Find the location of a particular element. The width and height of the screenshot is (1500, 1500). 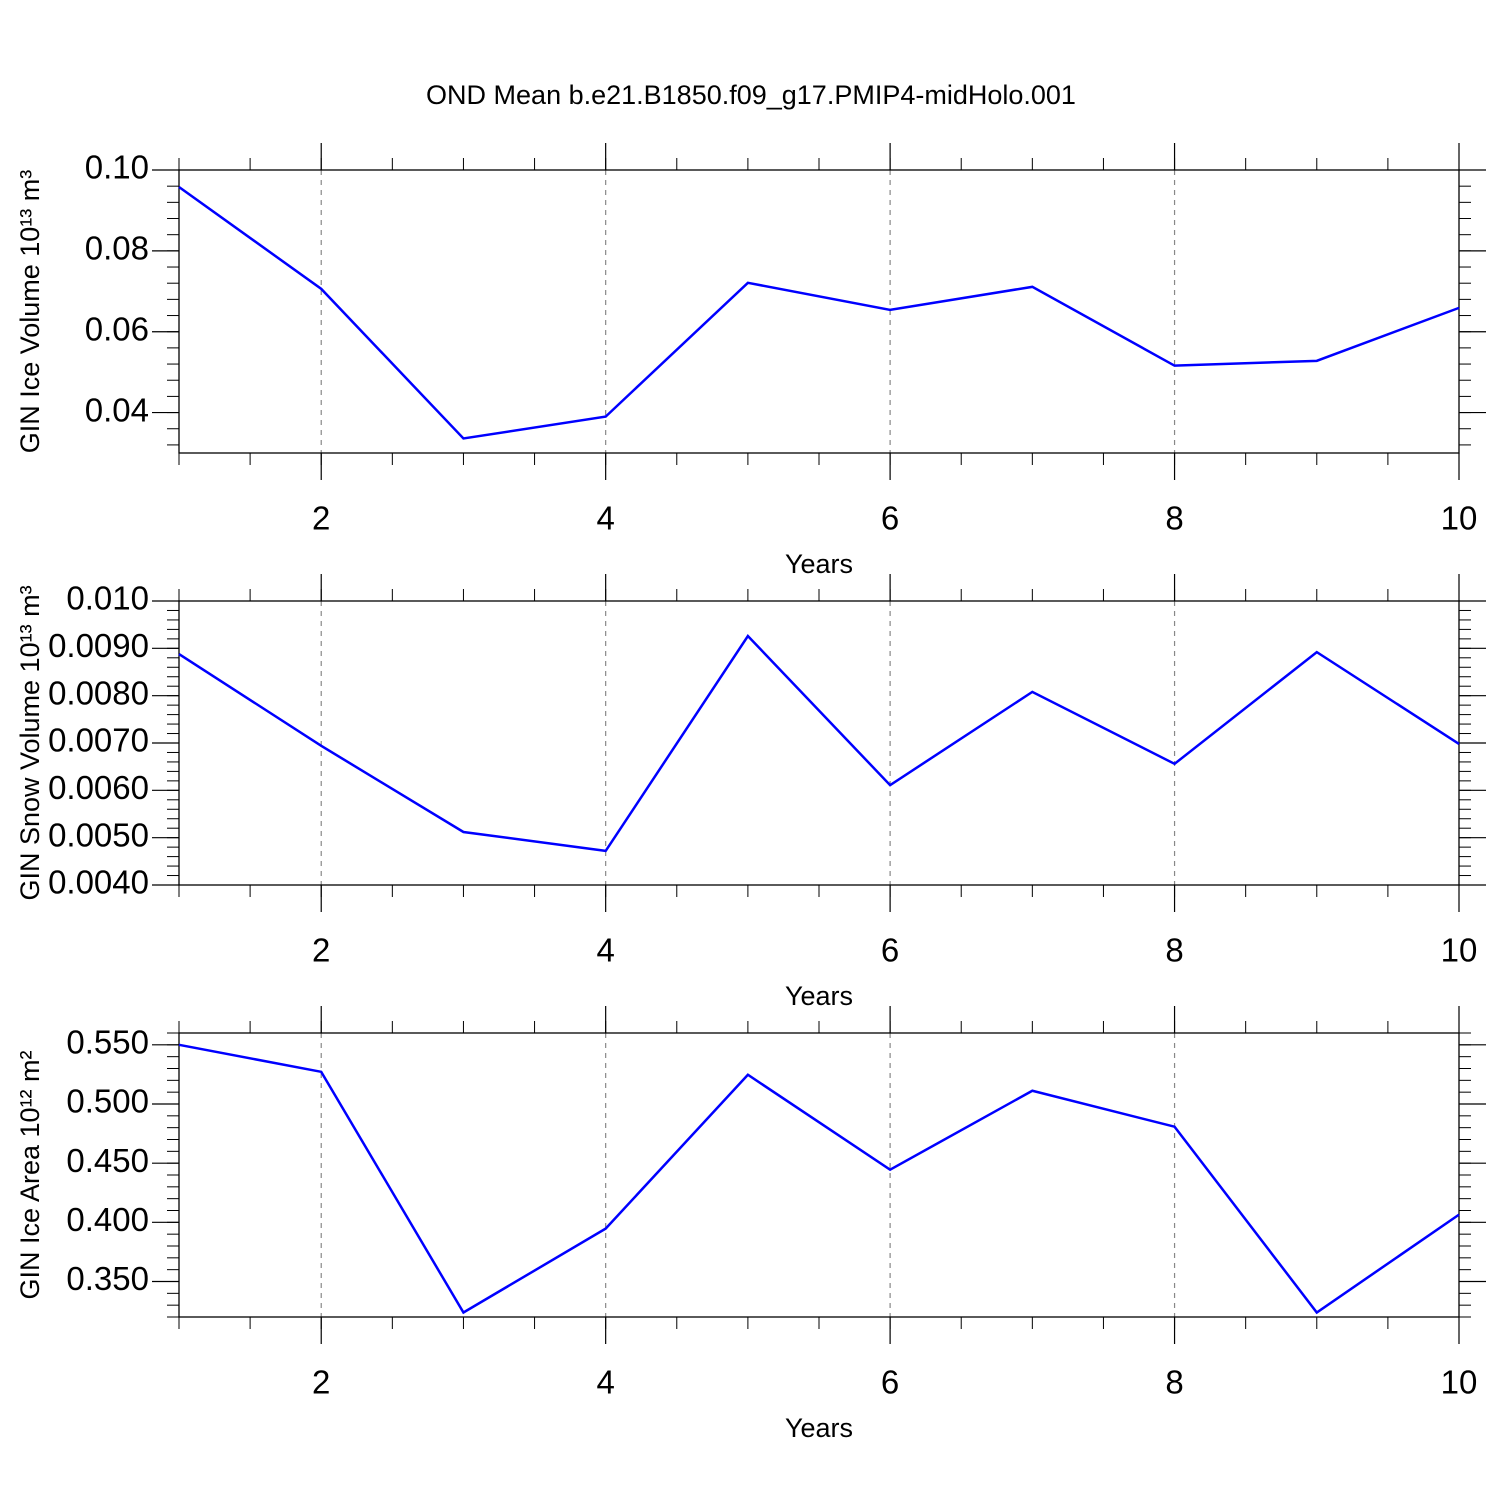

y-tick-label: 0.500 is located at coordinates (107, 1101).